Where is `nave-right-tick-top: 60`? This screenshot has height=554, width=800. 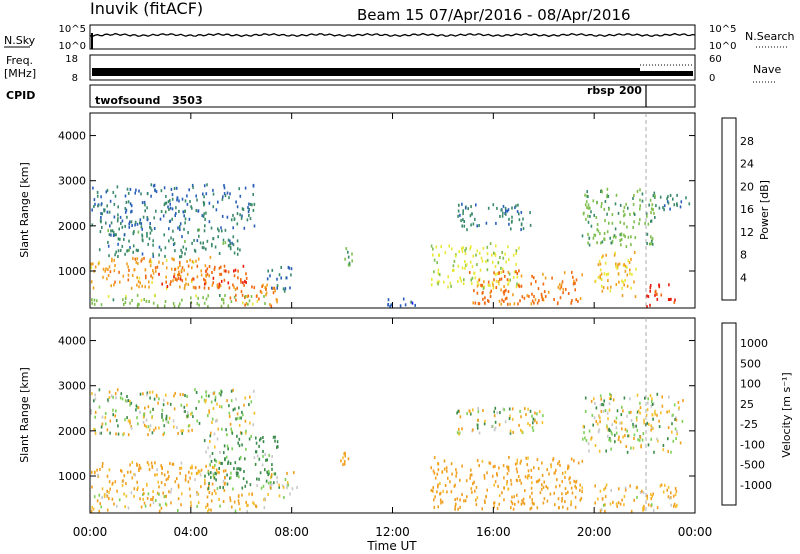
nave-right-tick-top: 60 is located at coordinates (715, 59).